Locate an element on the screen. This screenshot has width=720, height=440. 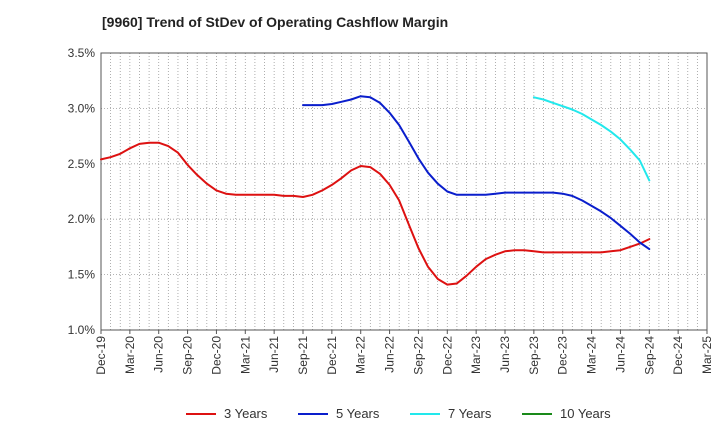
x-tick-label: Dec-20 is located at coordinates (216, 355).